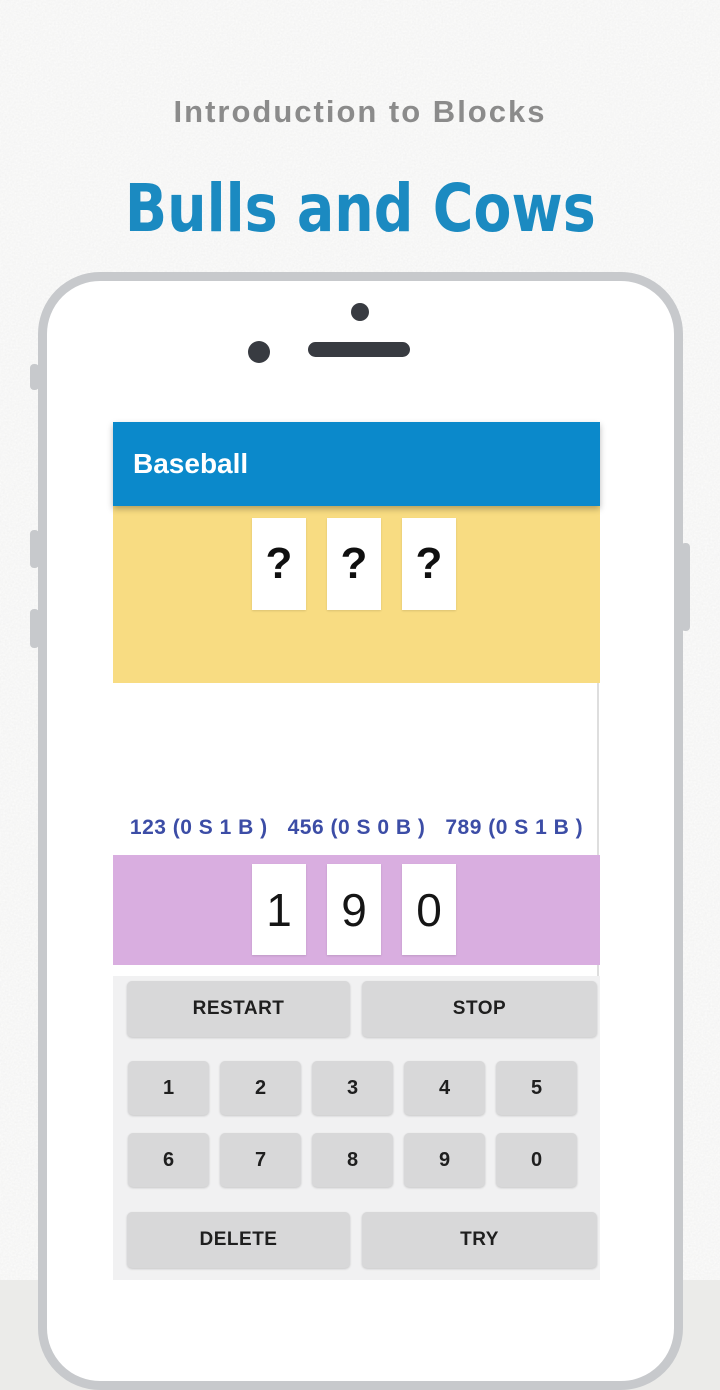  Describe the element at coordinates (536, 1160) in the screenshot. I see `key-0: 0` at that location.